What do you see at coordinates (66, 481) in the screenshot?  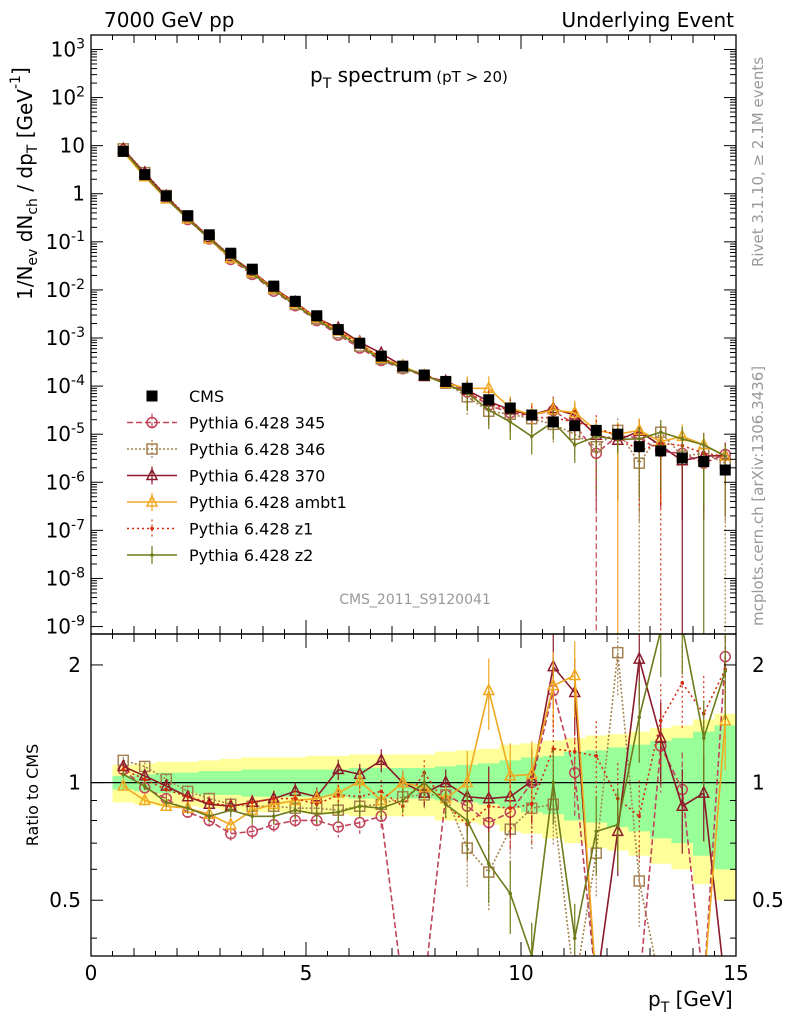 I see `y-tick-label: 10⁻⁶` at bounding box center [66, 481].